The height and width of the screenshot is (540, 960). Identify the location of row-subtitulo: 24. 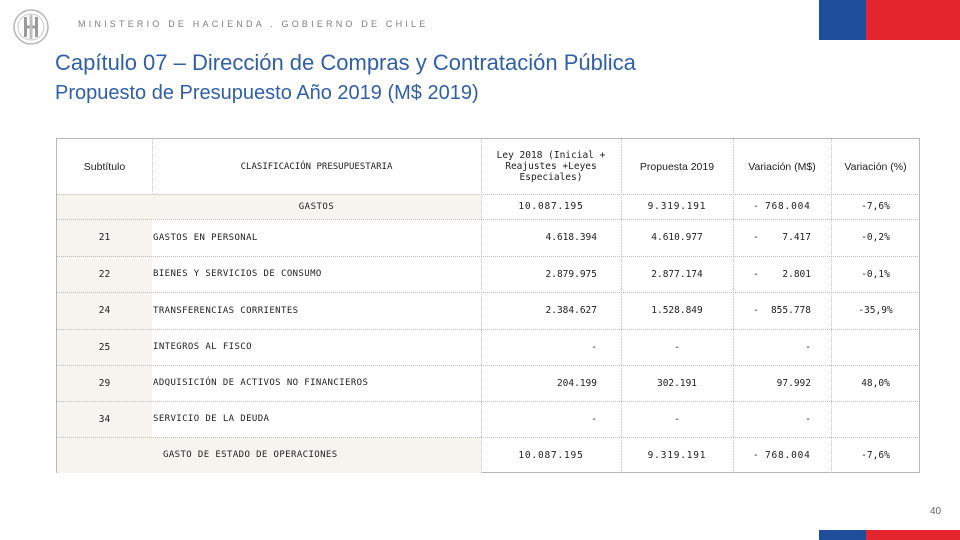
(104, 310).